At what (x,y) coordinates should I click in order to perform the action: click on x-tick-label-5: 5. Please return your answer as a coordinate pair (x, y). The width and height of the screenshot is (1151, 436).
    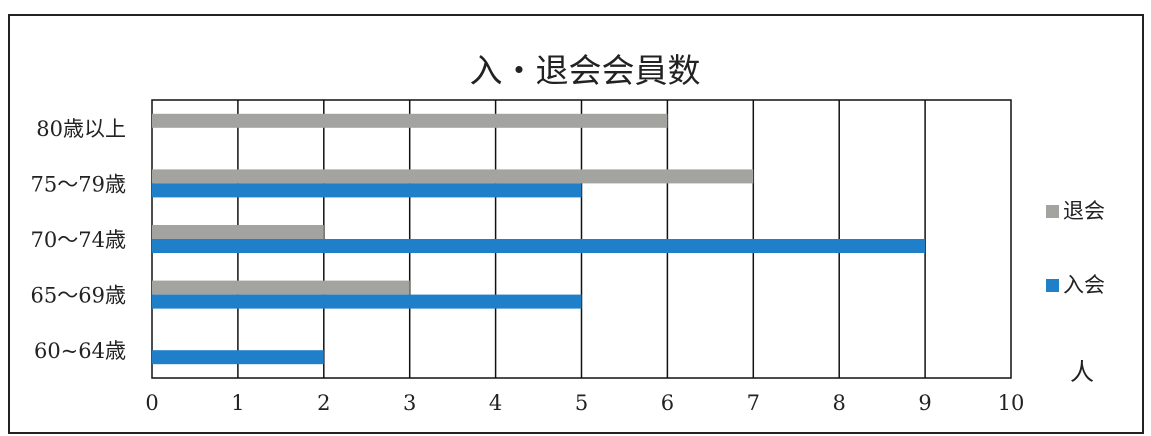
    Looking at the image, I should click on (581, 403).